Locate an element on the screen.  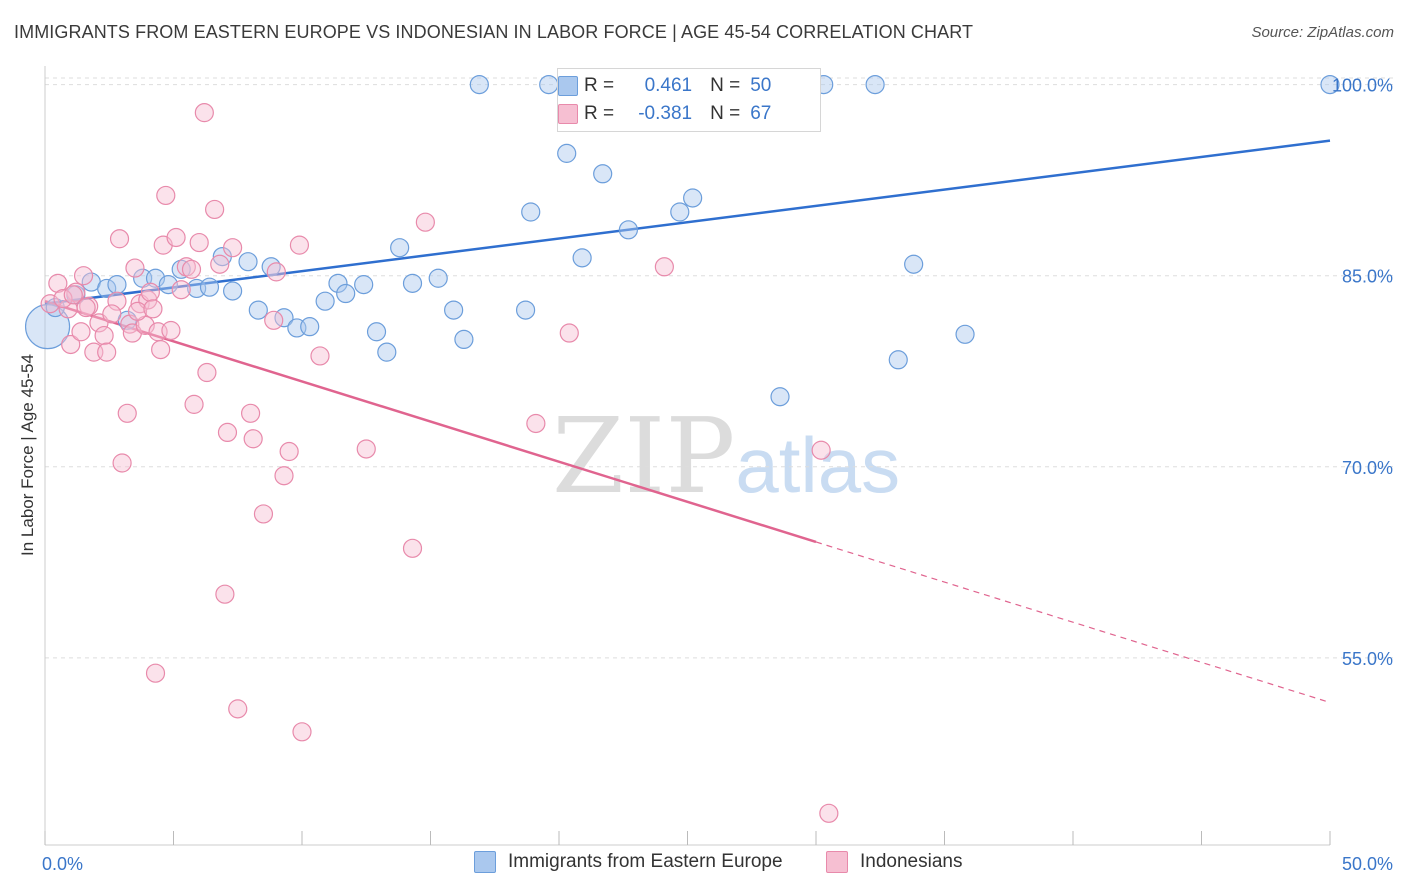
r-value: 0.461 is located at coordinates (668, 85).